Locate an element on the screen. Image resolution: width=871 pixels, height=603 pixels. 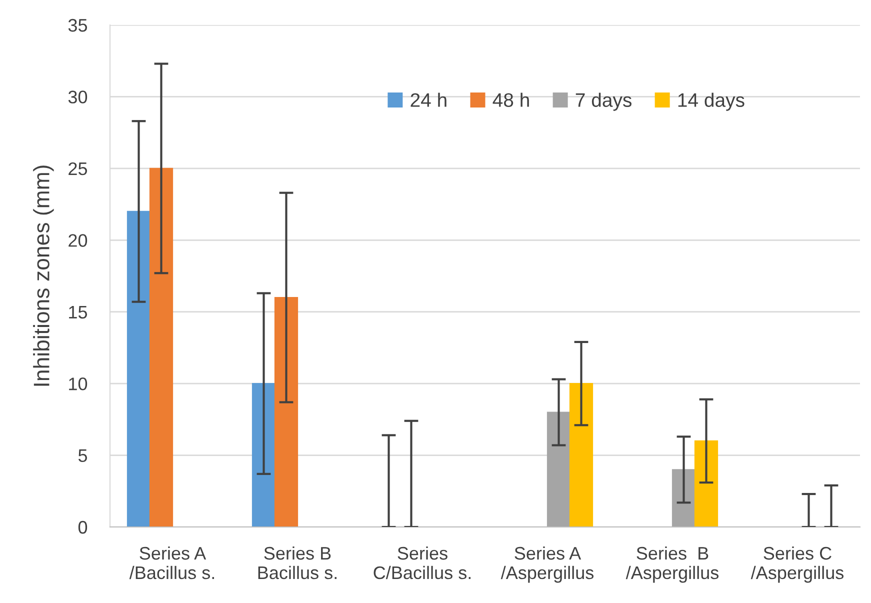
y-tick-label: 5 is located at coordinates (83, 455).